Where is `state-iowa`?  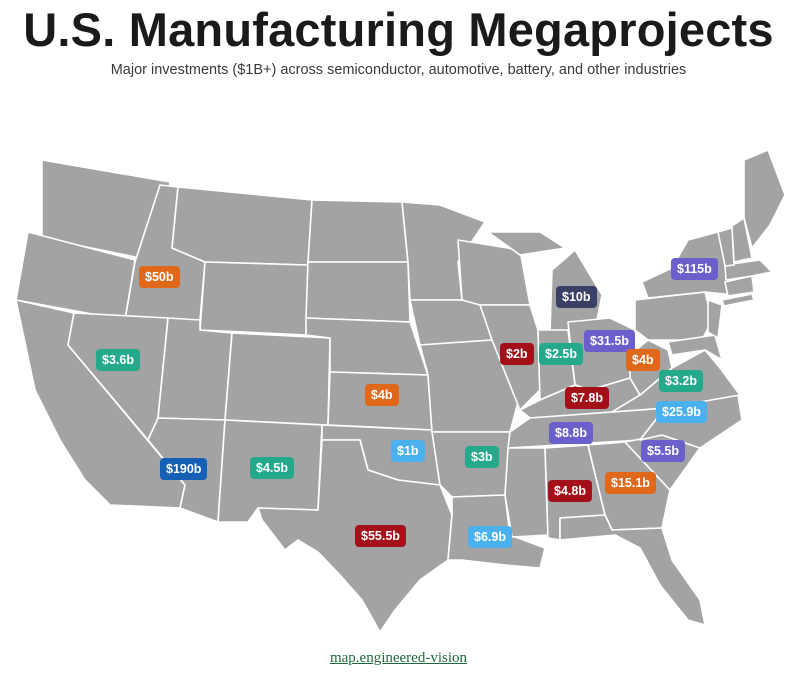
state-iowa is located at coordinates (451, 322).